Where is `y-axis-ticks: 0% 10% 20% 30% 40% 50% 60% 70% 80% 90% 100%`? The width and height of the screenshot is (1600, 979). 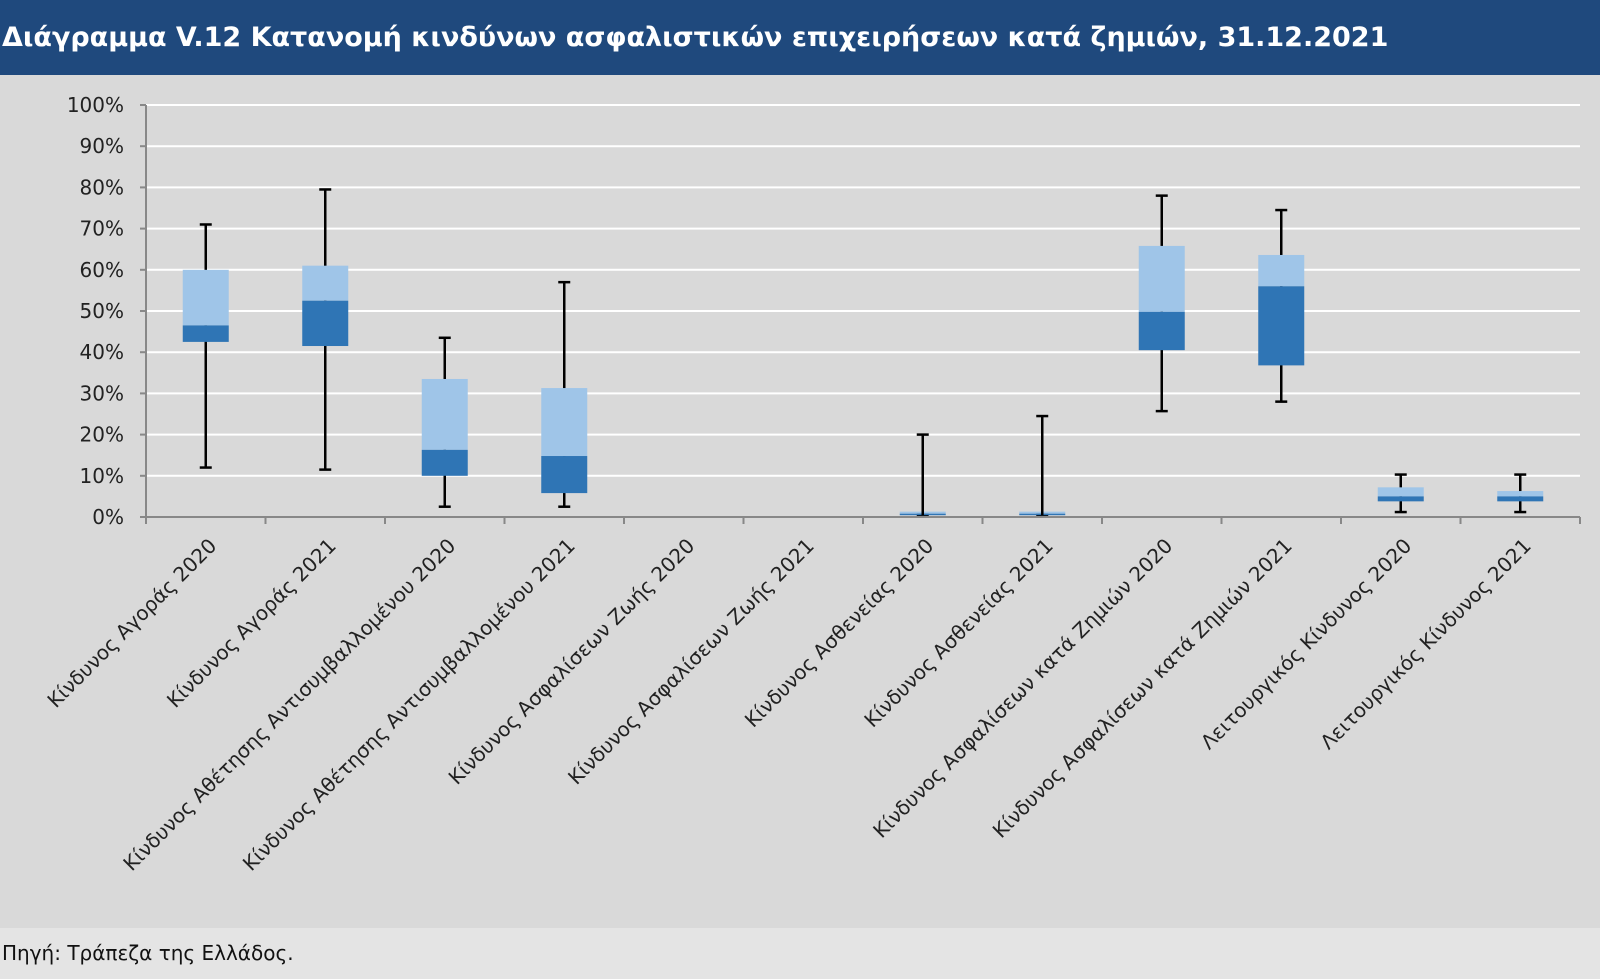
y-axis-ticks: 0% 10% 20% 30% 40% 50% 60% 70% 80% 90% 100% is located at coordinates (106, 311).